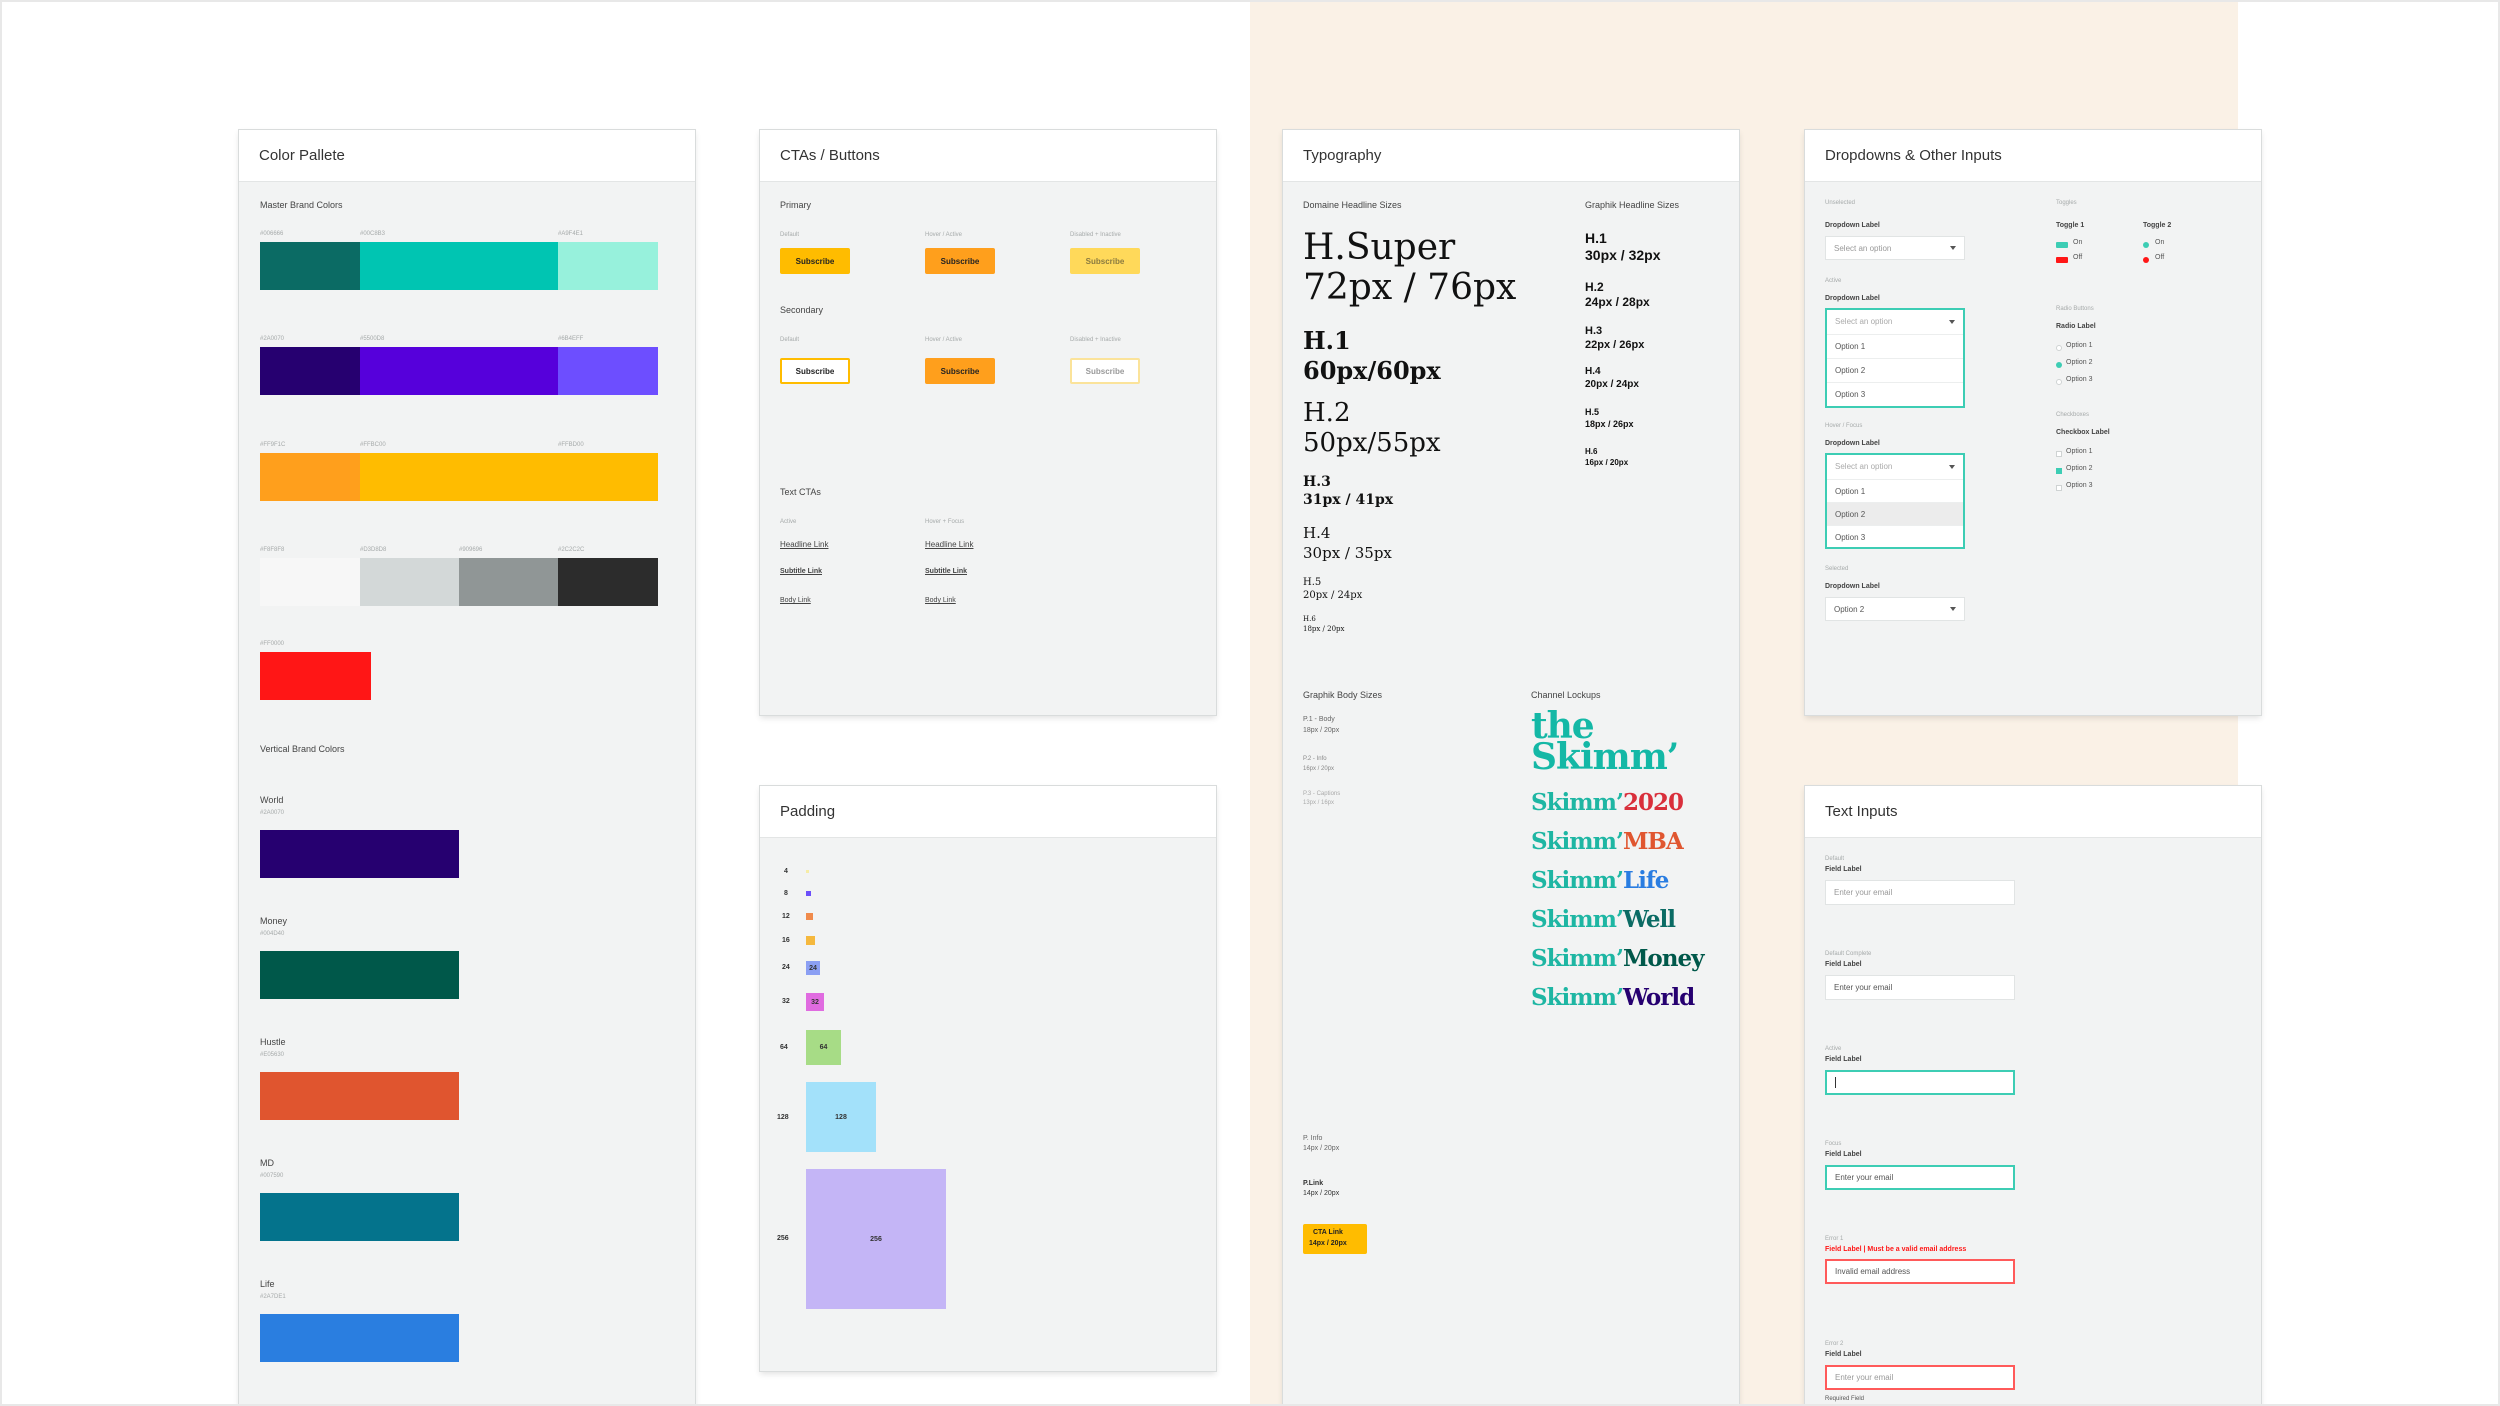 The image size is (2500, 1406). I want to click on section-label: Master Brand Colors, so click(301, 205).